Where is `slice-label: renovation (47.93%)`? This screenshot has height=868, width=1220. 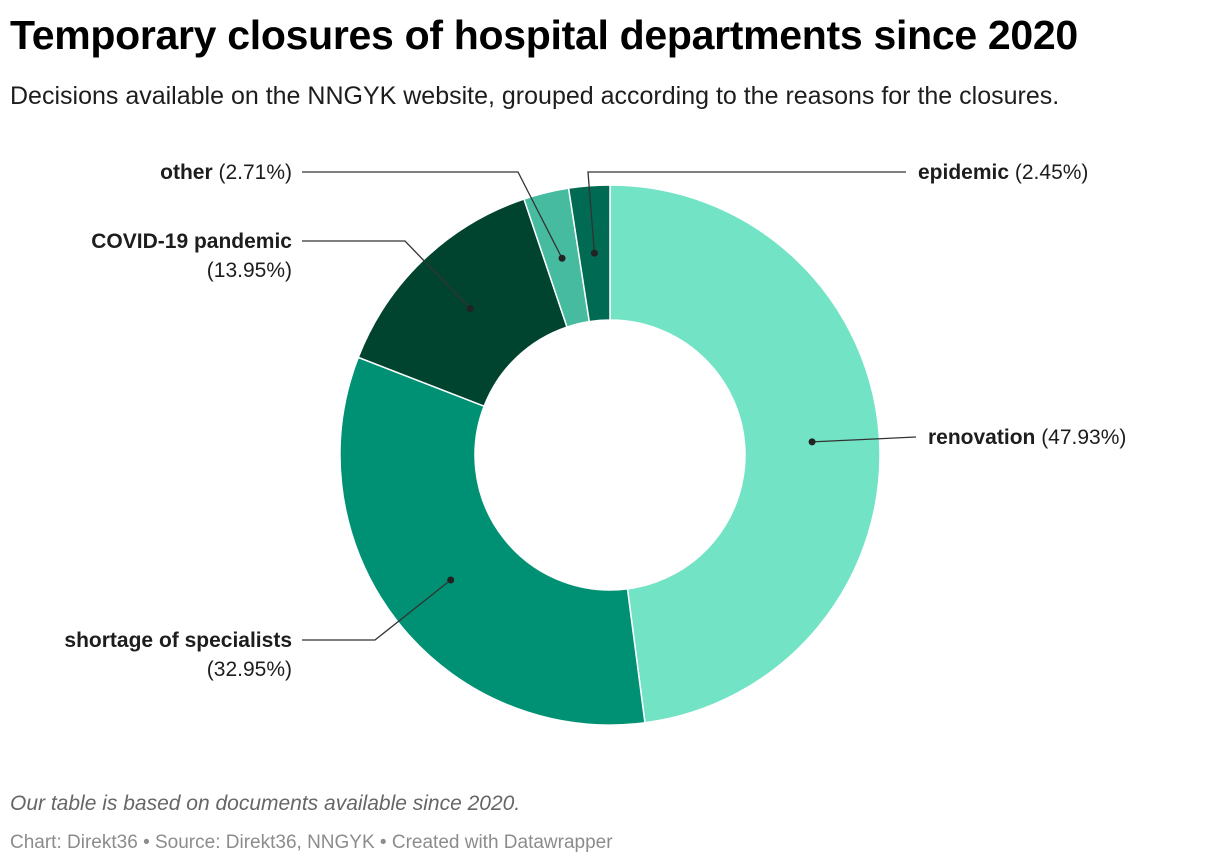 slice-label: renovation (47.93%) is located at coordinates (967, 437).